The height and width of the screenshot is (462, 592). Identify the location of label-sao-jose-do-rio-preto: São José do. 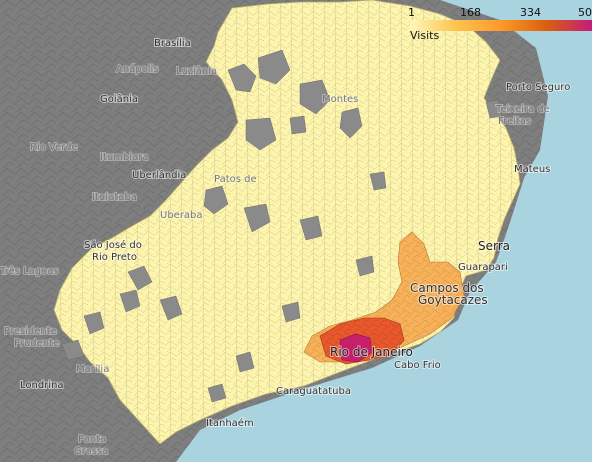
(113, 245).